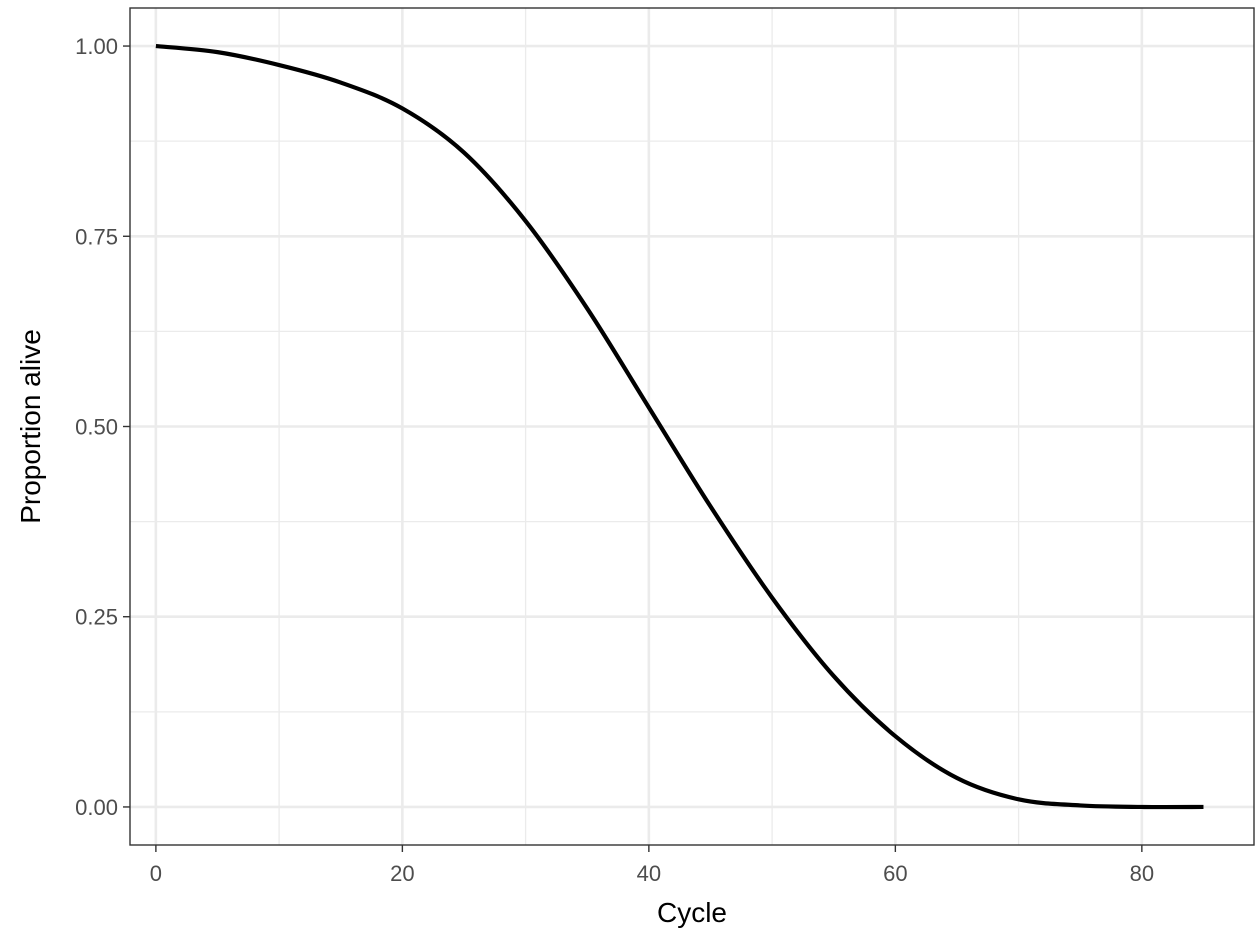  What do you see at coordinates (30, 426) in the screenshot?
I see `y-axis-title: Proportion alive` at bounding box center [30, 426].